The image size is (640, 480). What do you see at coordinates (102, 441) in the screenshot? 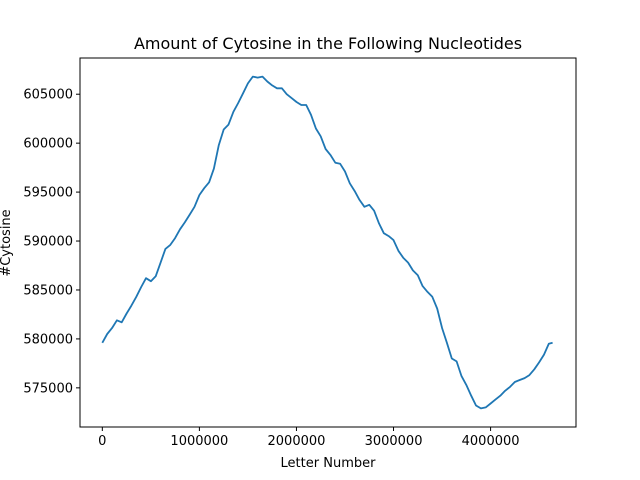
I see `x-tick-label: 0` at bounding box center [102, 441].